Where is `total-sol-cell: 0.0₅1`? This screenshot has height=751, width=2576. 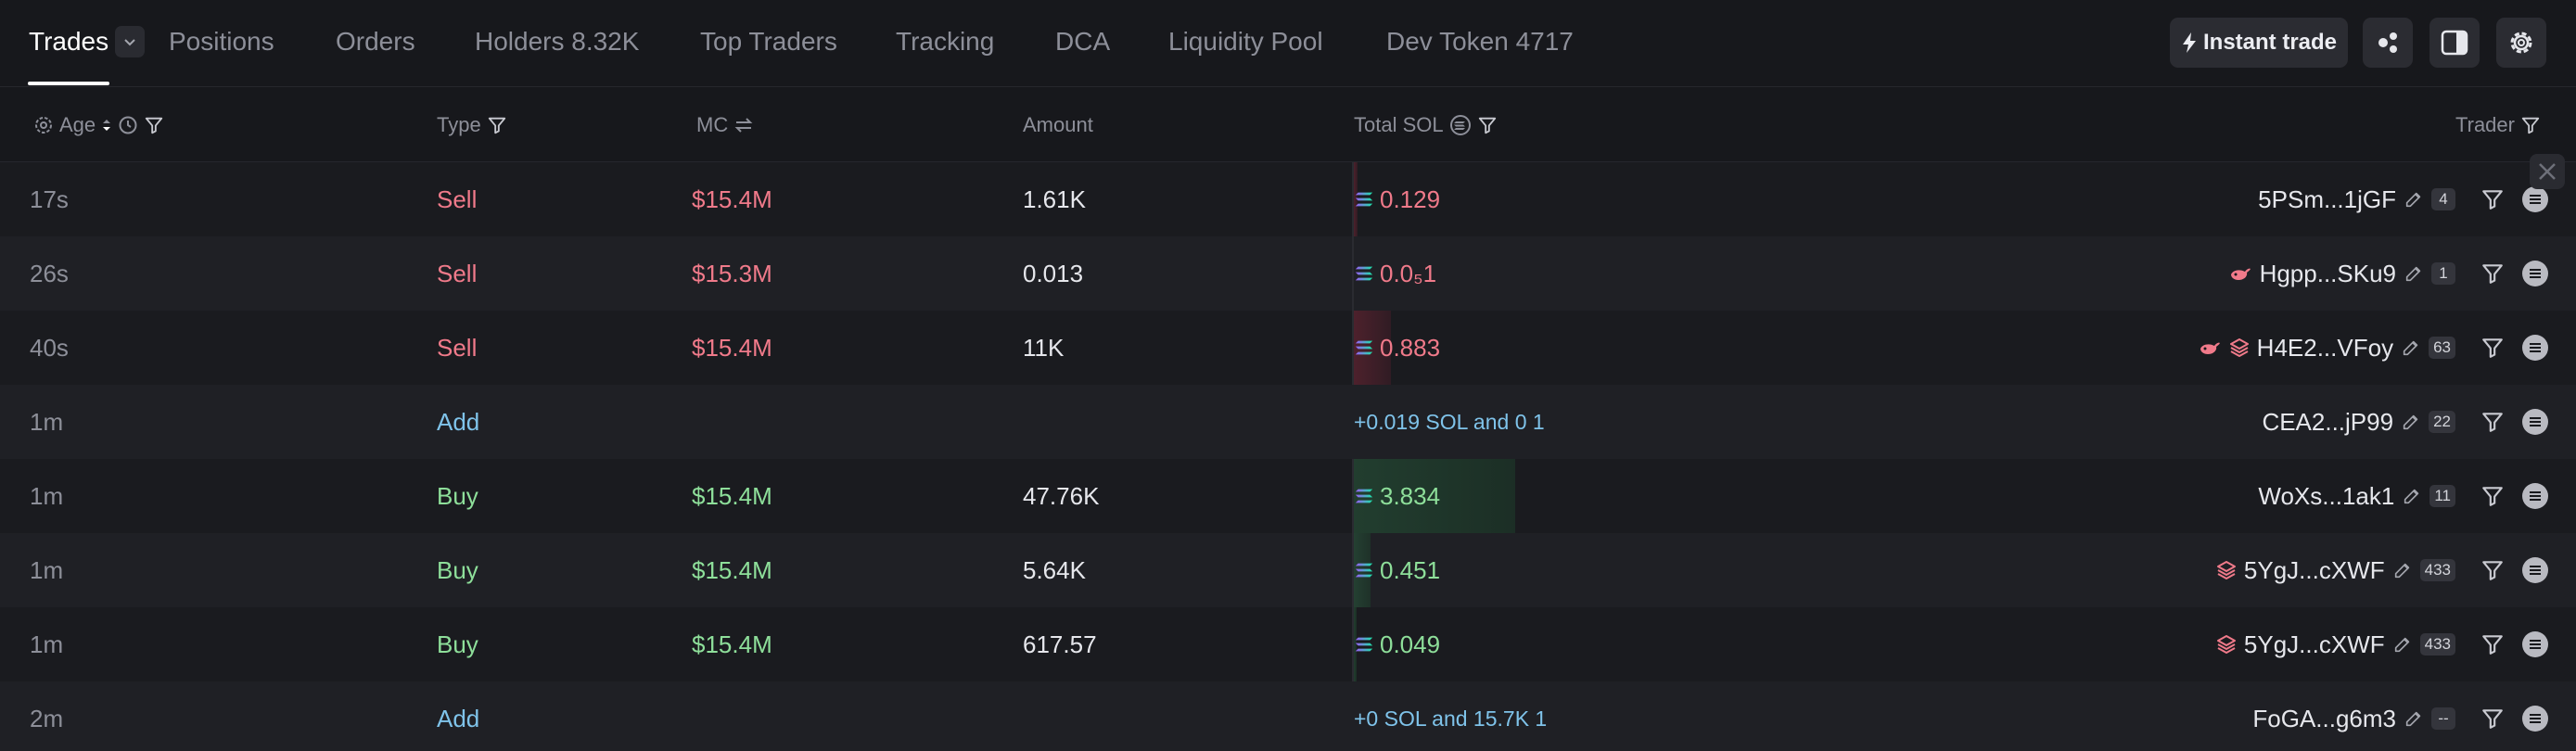 total-sol-cell: 0.0₅1 is located at coordinates (1395, 273).